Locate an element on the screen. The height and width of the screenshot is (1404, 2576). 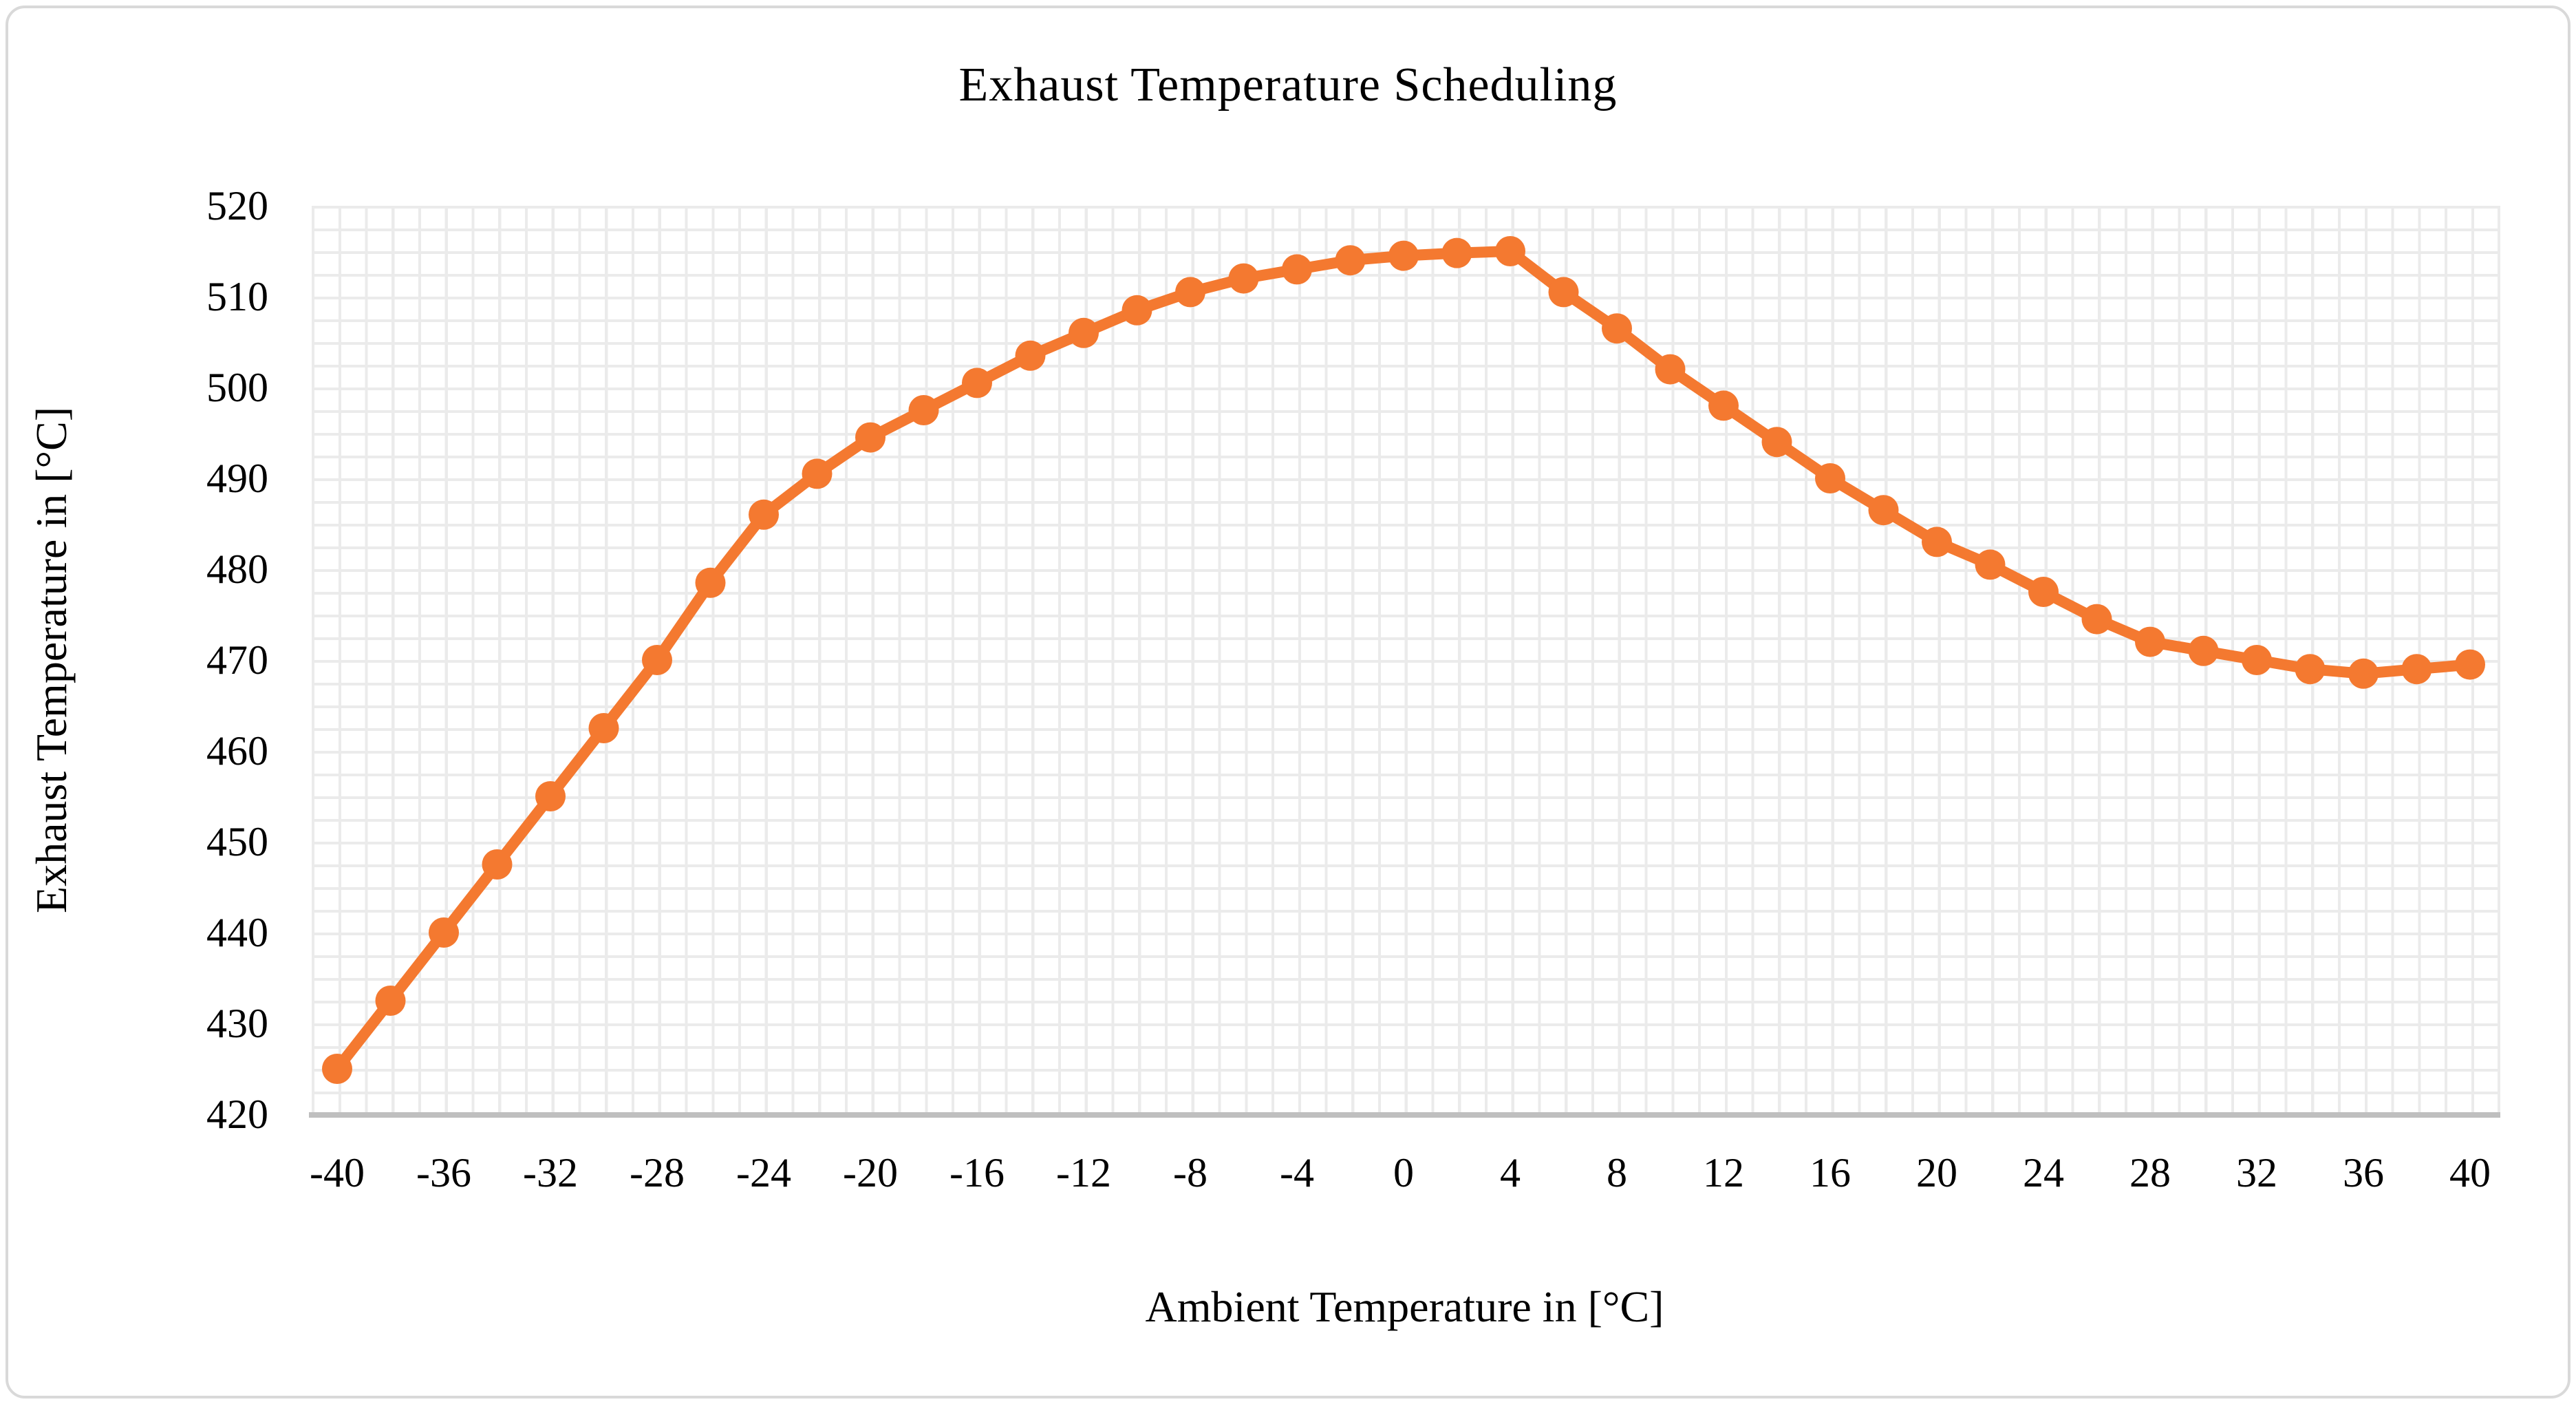
x-tick-label: -28 is located at coordinates (657, 1172).